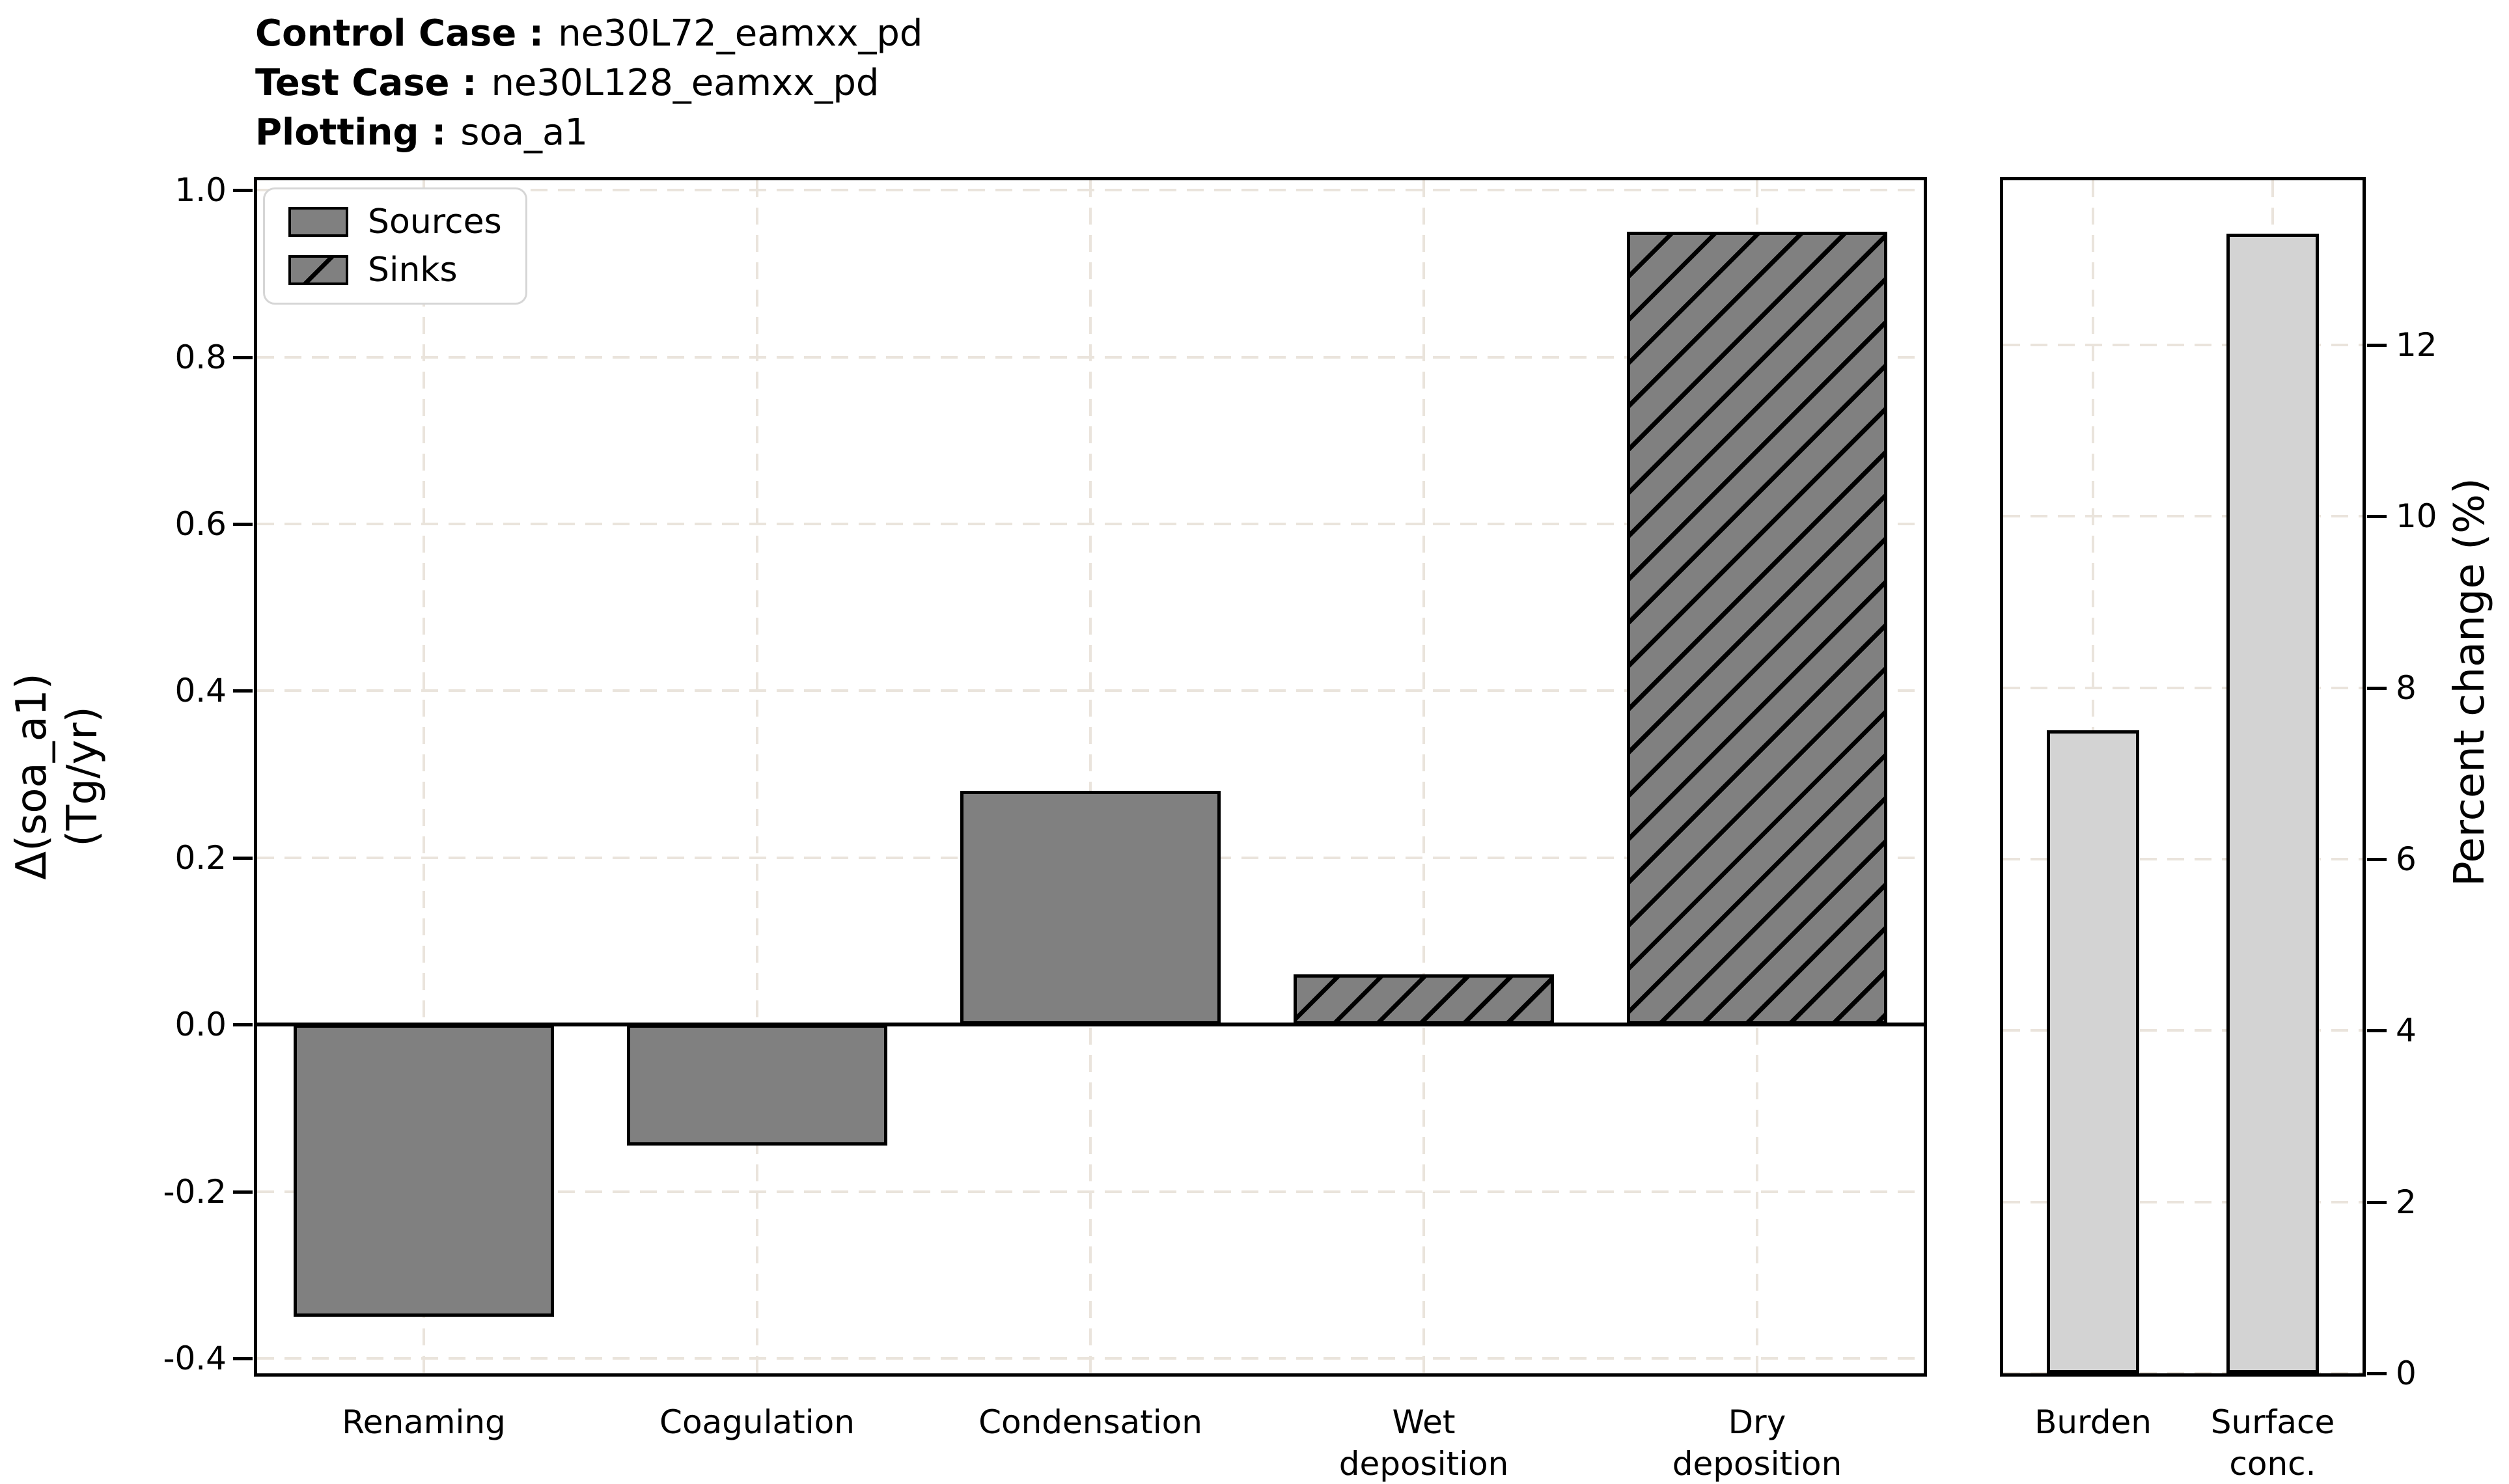 Image resolution: width=2509 pixels, height=1484 pixels. What do you see at coordinates (318, 222) in the screenshot?
I see `sources-swatch-icon` at bounding box center [318, 222].